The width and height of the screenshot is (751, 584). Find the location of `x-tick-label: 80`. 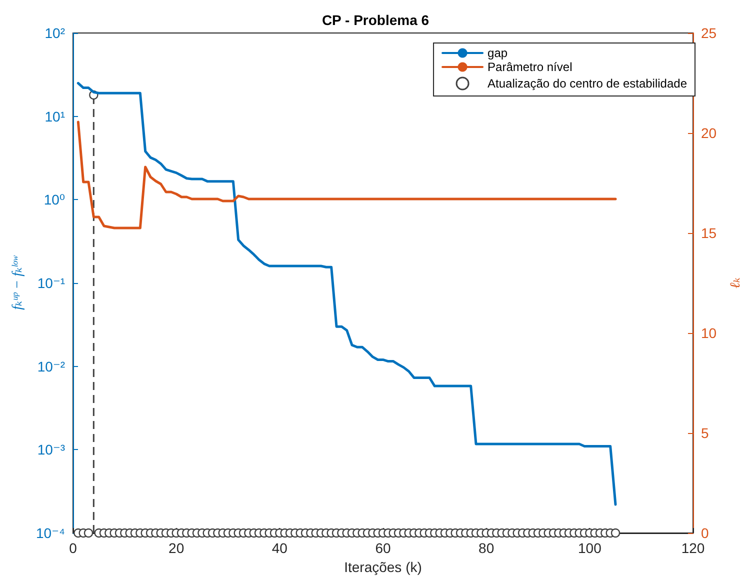

x-tick-label: 80 is located at coordinates (486, 548).